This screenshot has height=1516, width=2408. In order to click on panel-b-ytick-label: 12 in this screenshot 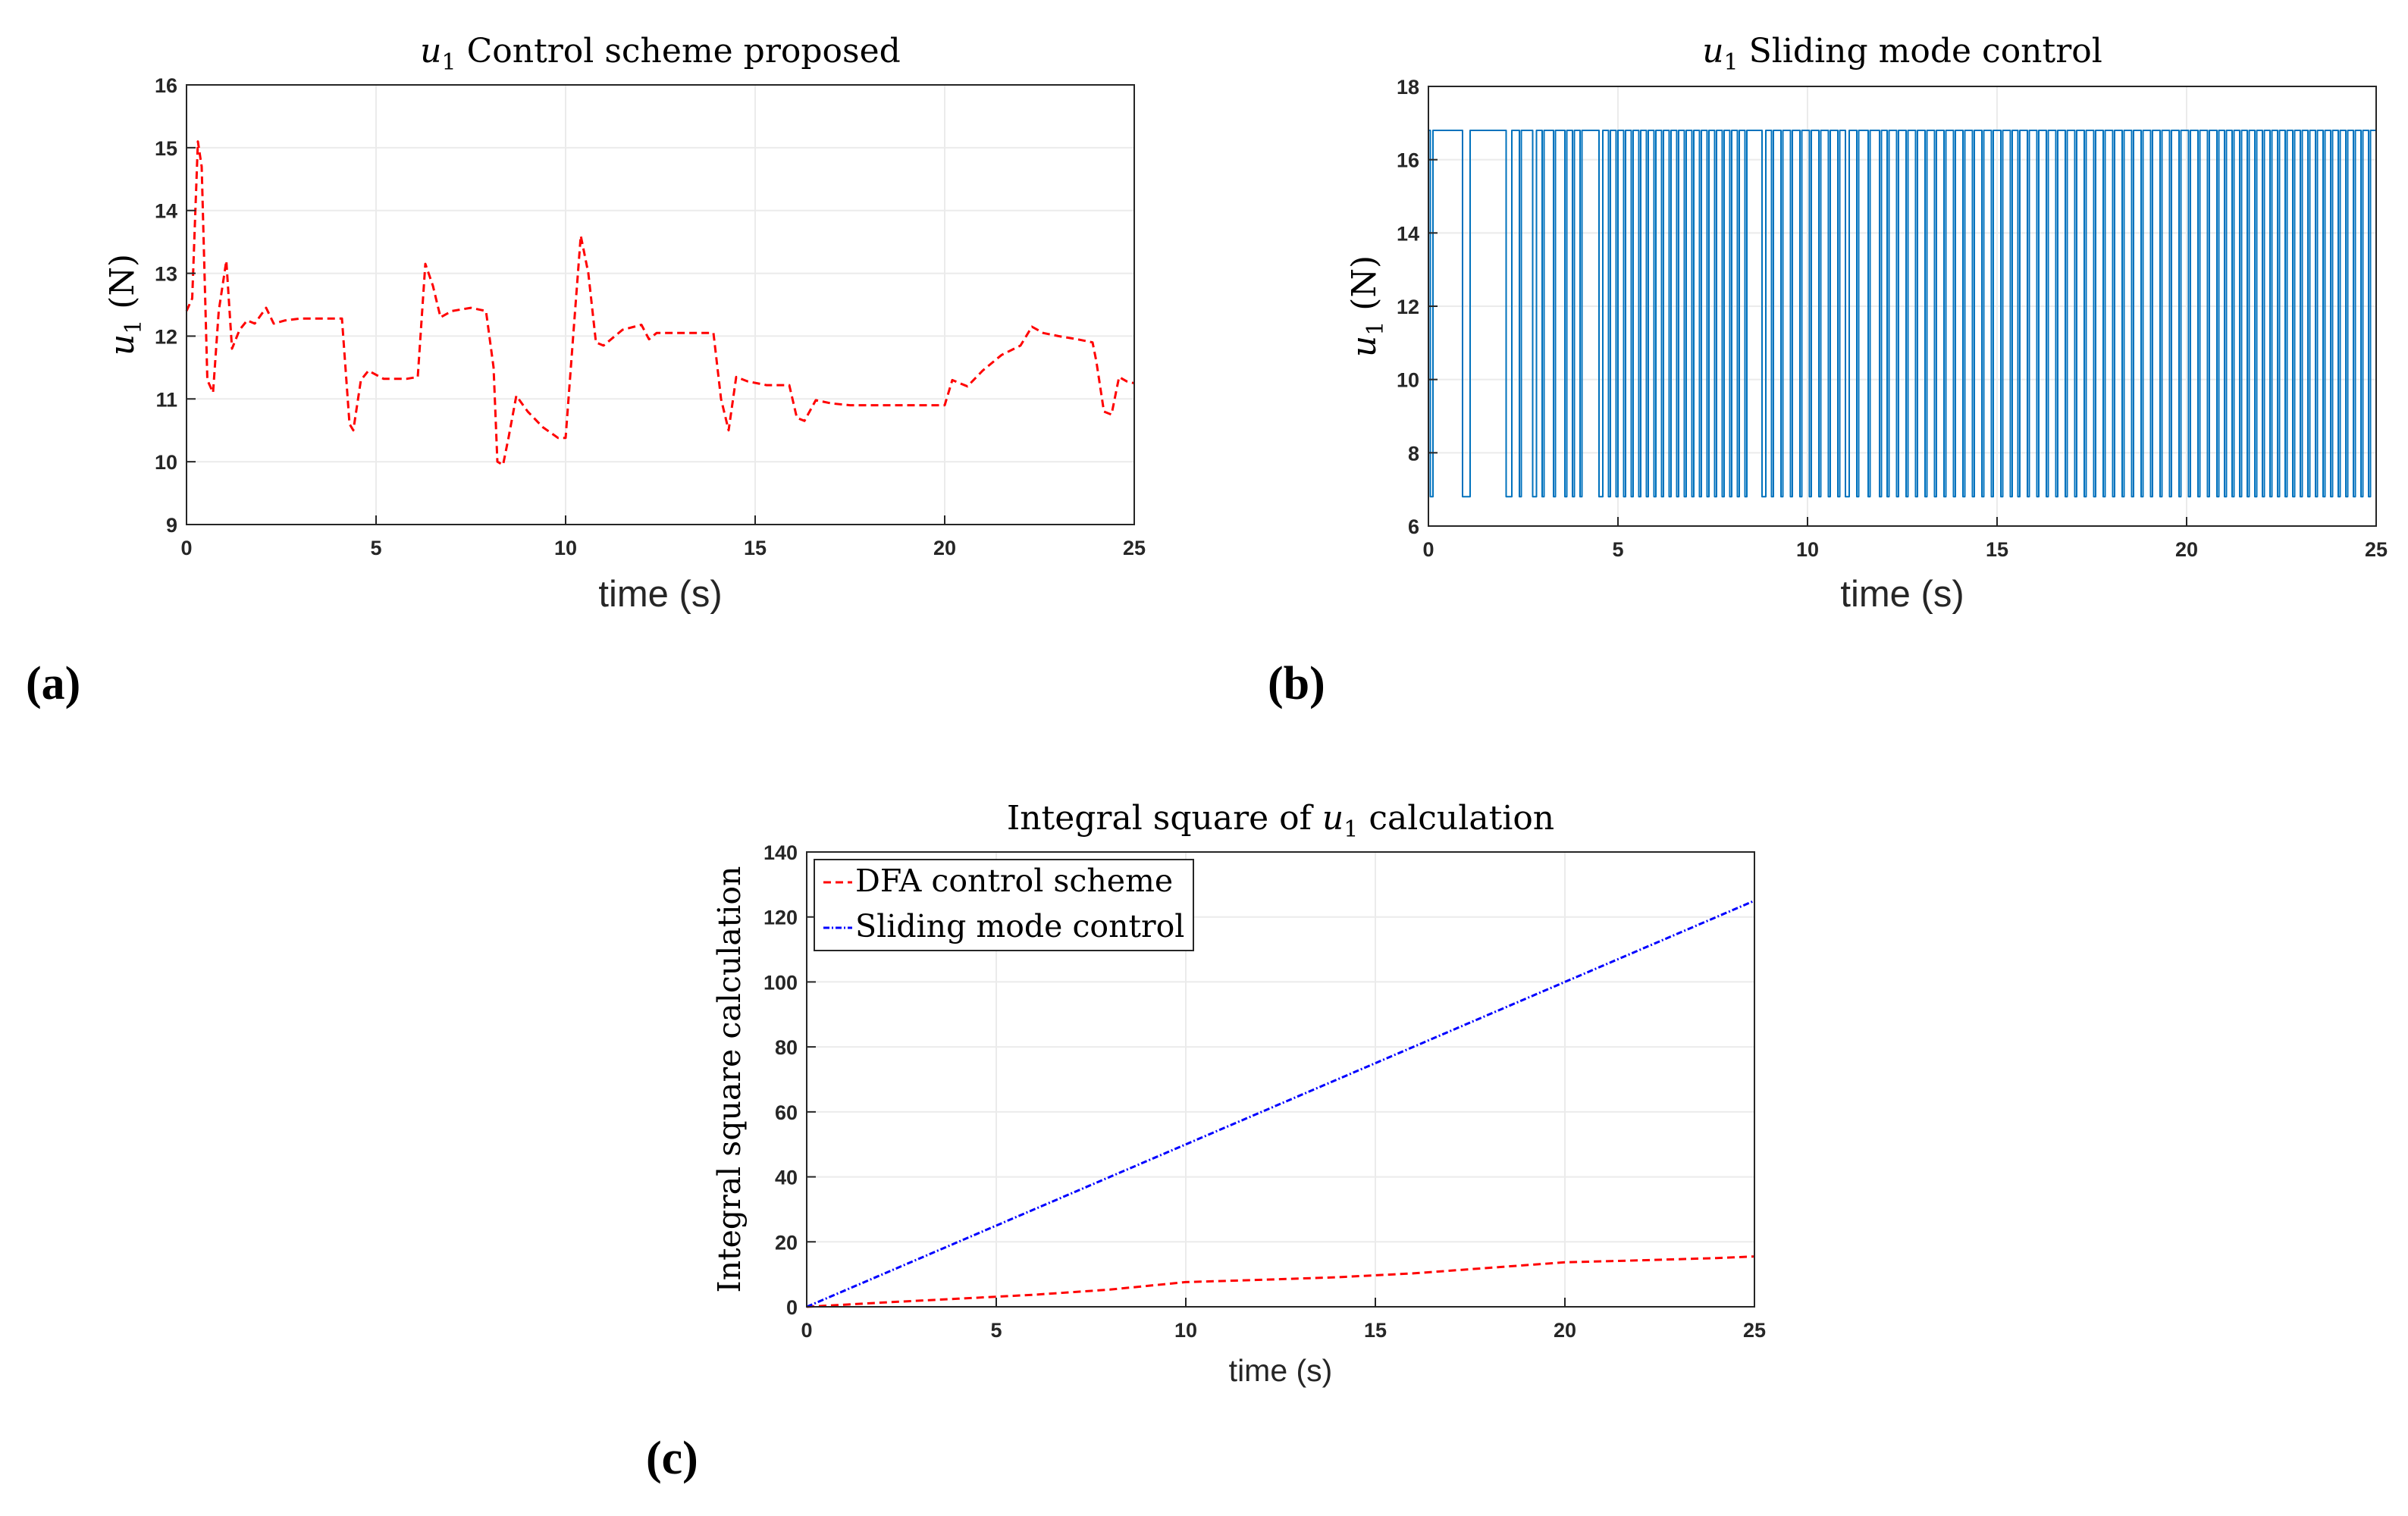, I will do `click(1408, 307)`.